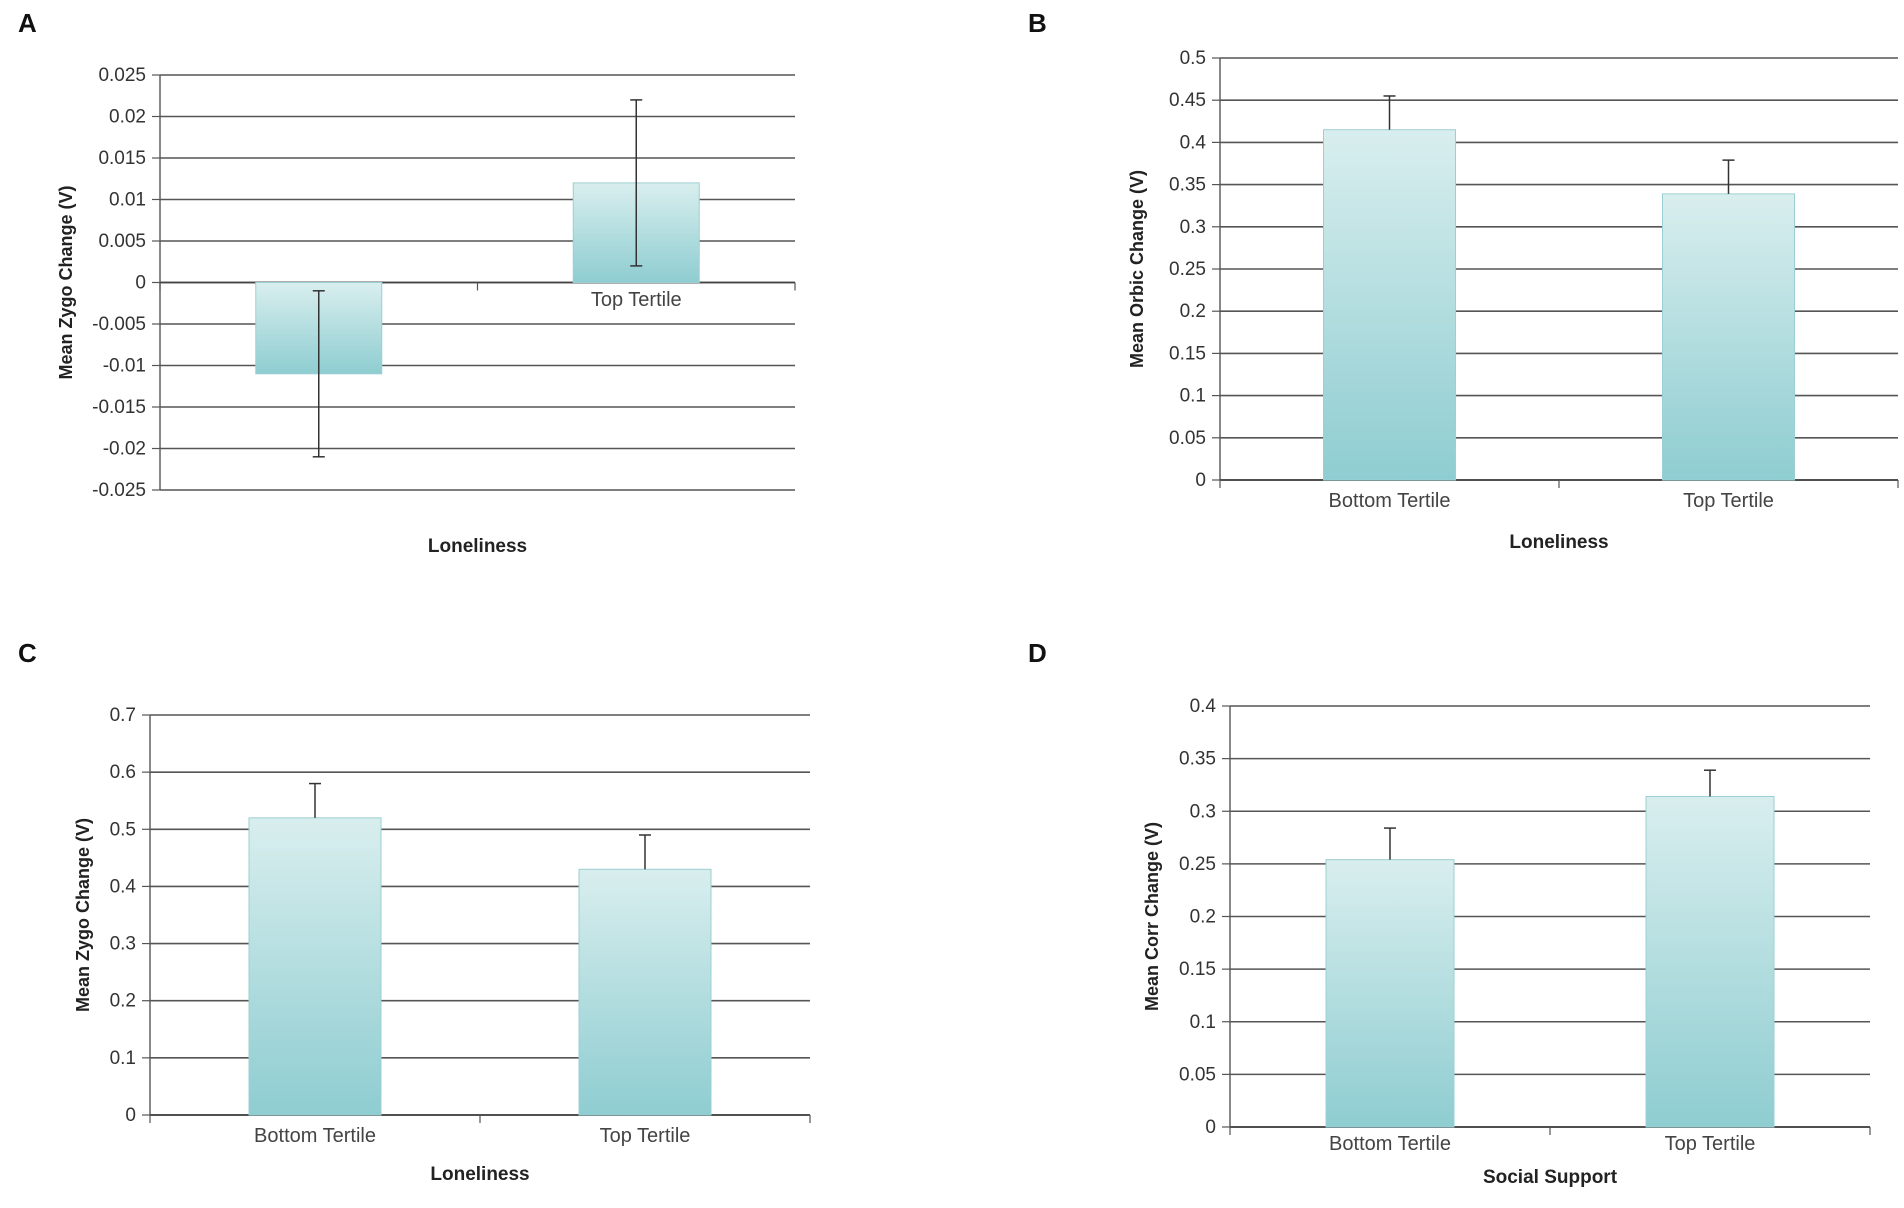  Describe the element at coordinates (127, 117) in the screenshot. I see `y-tick-label: 0.02` at that location.